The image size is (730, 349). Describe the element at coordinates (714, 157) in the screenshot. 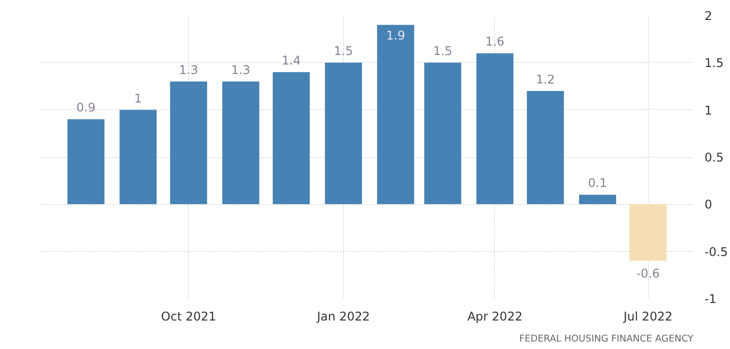

I see `y-tick-label: 0.5` at that location.